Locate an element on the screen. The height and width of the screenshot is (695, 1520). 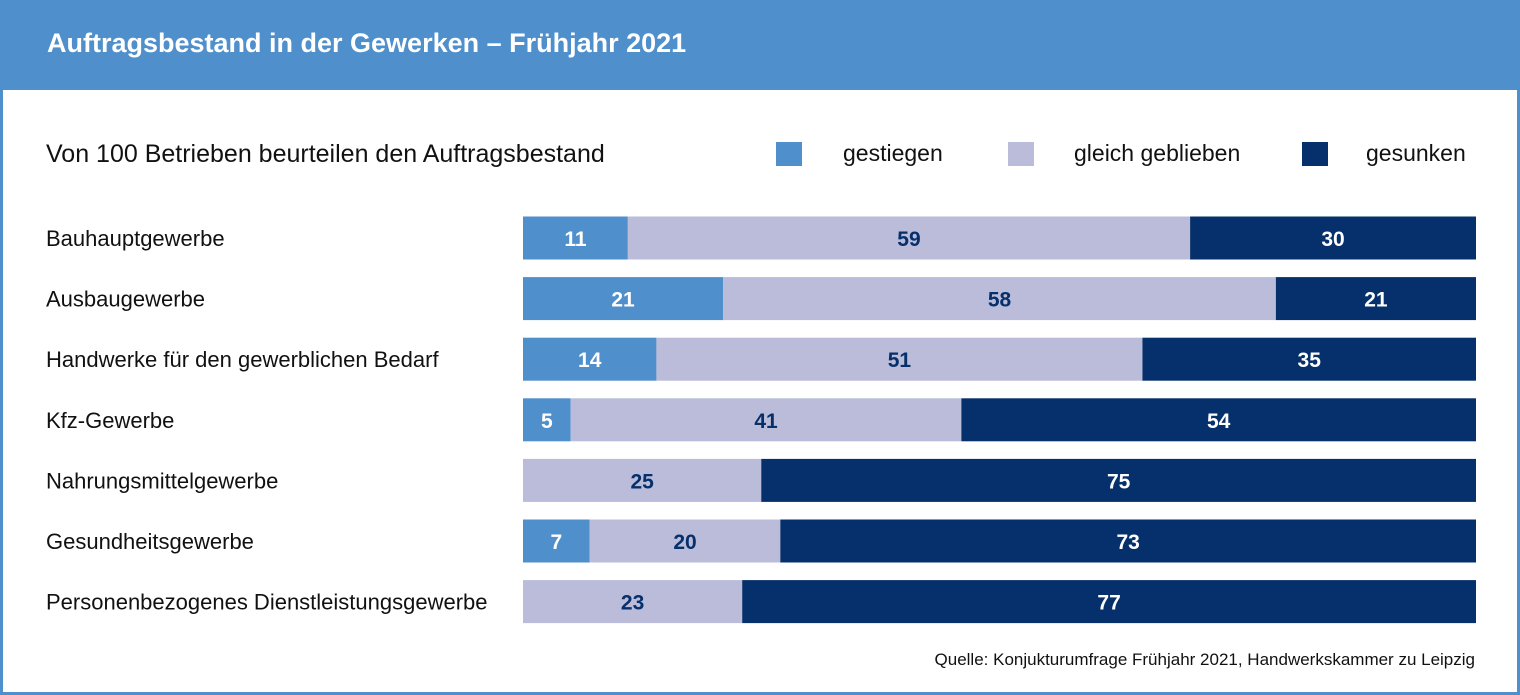
data-label-ausbaugewerbe-gestiegen: 21 is located at coordinates (623, 300).